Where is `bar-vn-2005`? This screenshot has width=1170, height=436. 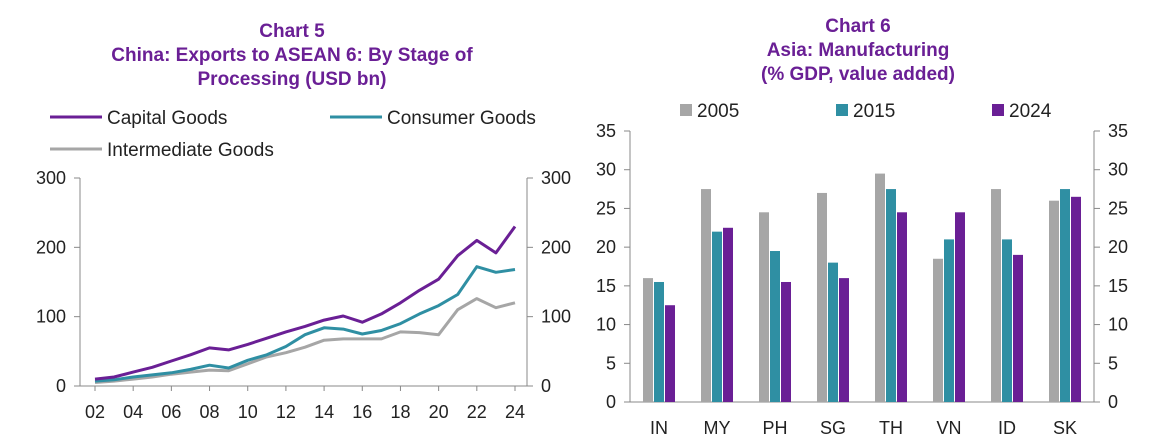
bar-vn-2005 is located at coordinates (938, 330).